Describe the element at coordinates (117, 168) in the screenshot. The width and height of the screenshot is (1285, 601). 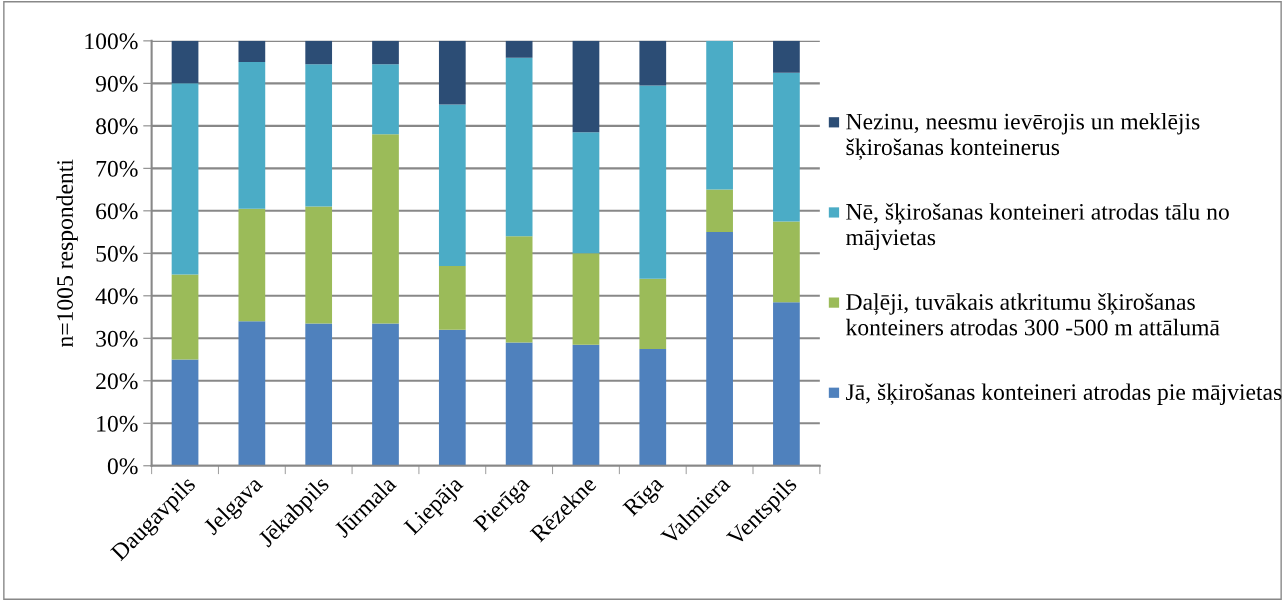
I see `y-tick-label: 70%` at that location.